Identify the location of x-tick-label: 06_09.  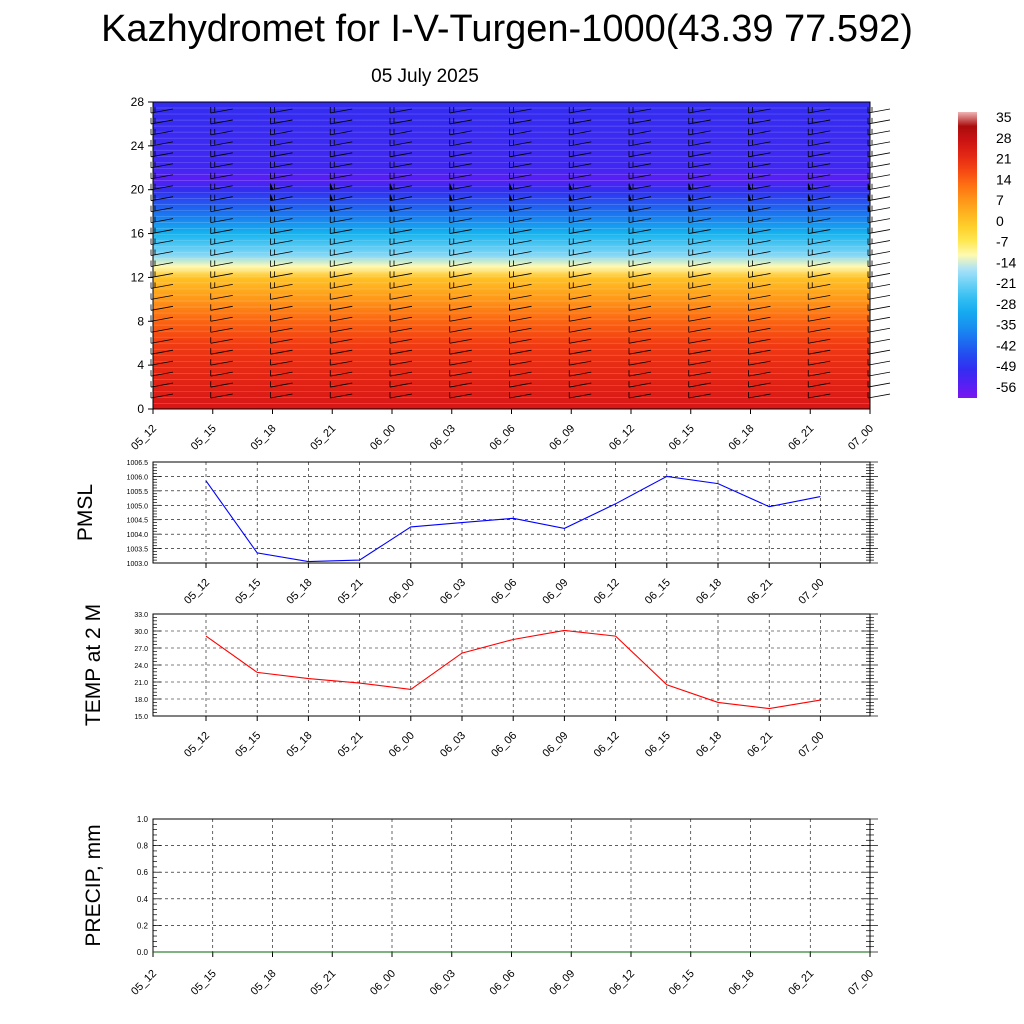
(562, 983).